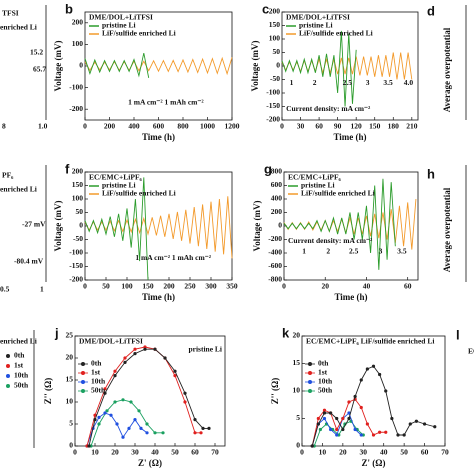  I want to click on fragment-text: 10th, so click(21, 375).